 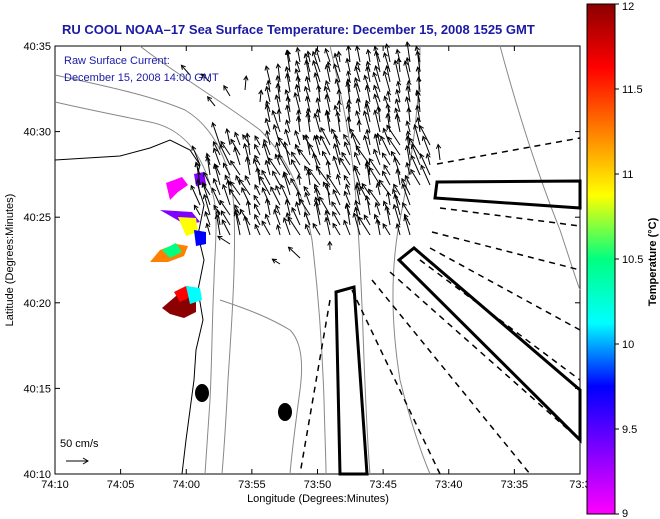 I want to click on x-tick-label: 73:50, so click(x=318, y=485).